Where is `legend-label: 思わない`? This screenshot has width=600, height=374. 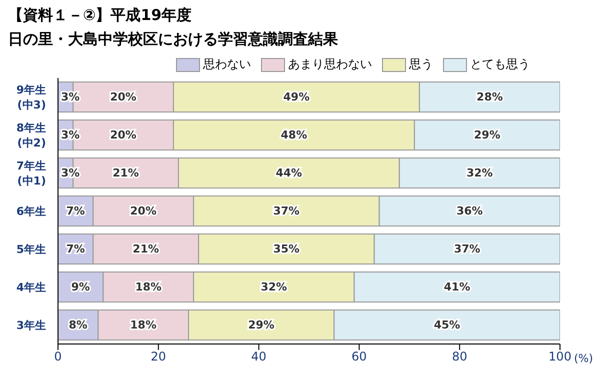
legend-label: 思わない is located at coordinates (227, 64).